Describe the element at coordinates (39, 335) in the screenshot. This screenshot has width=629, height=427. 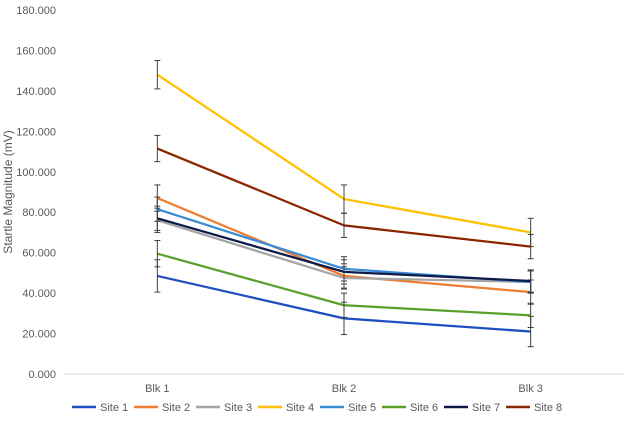
I see `y-tick-label: 20.000` at that location.